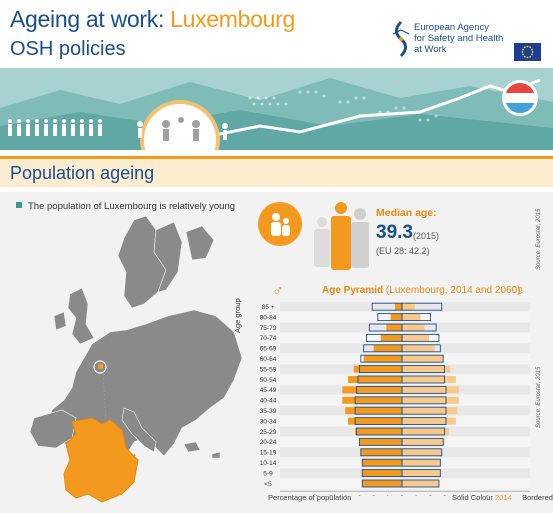  I want to click on age-group-tick-label: 75-79, so click(268, 328).